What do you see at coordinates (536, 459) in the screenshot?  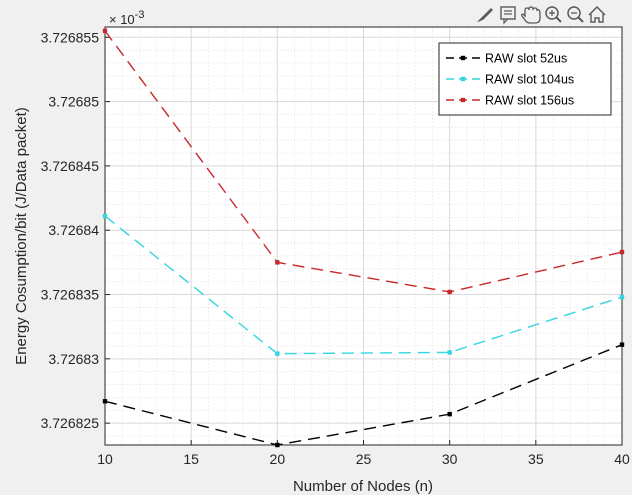 I see `x-tick-label: 35` at bounding box center [536, 459].